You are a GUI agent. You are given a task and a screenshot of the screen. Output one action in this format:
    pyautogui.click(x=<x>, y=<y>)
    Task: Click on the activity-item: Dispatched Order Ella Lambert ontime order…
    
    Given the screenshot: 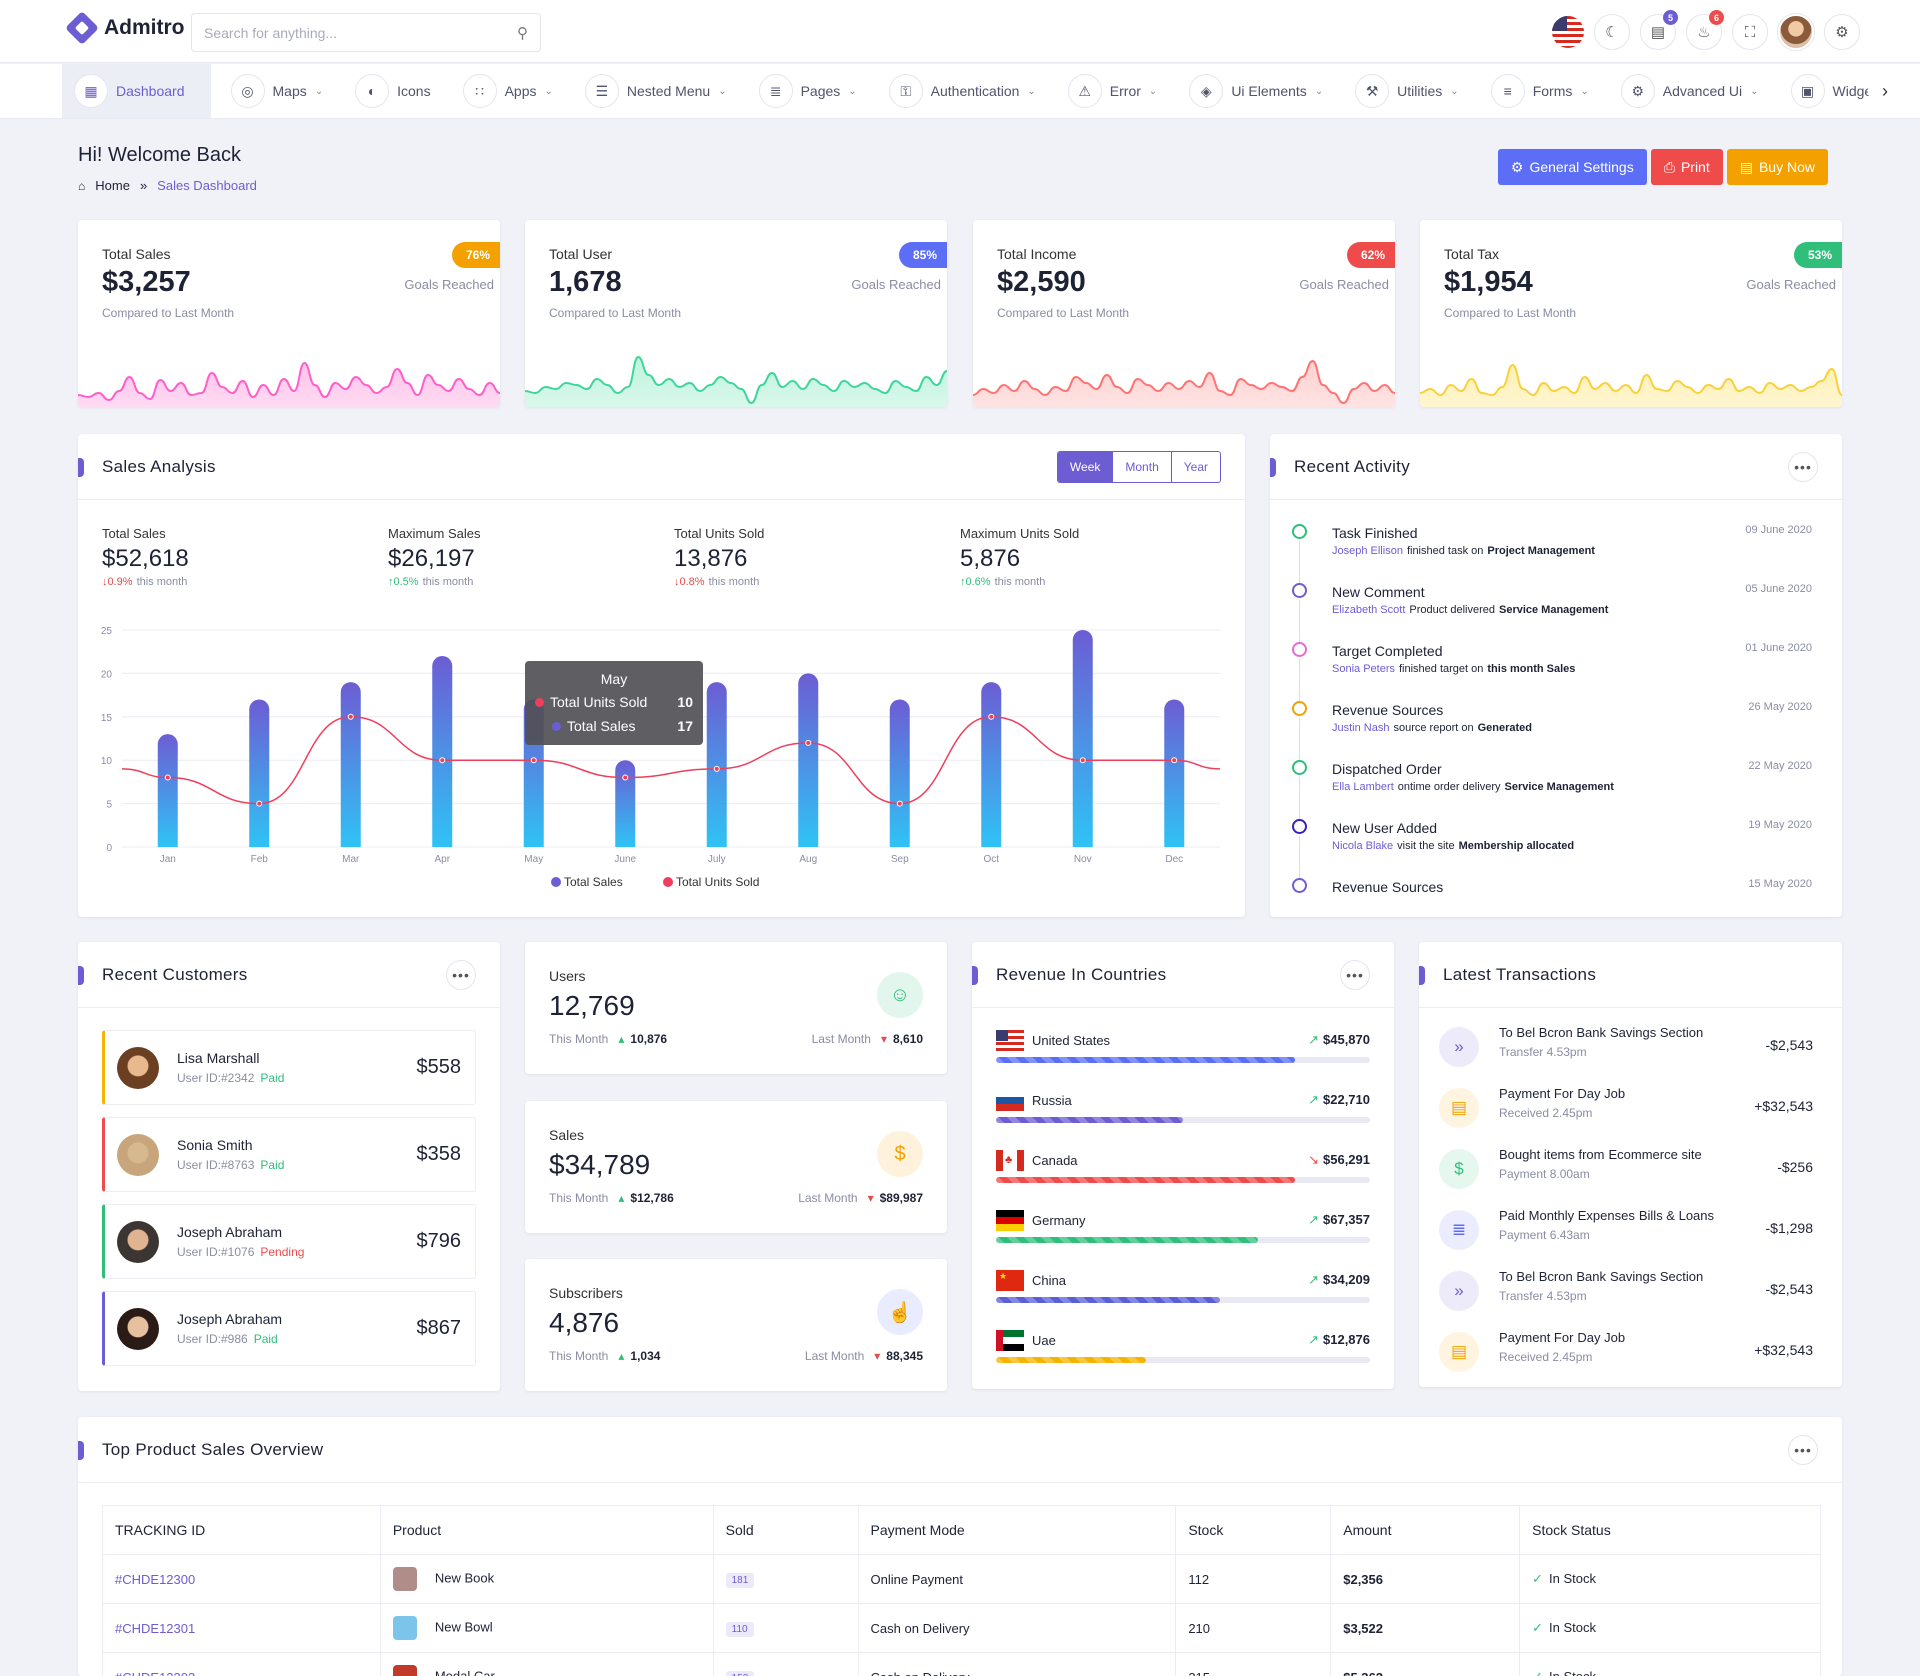 What is the action you would take?
    pyautogui.click(x=1552, y=789)
    